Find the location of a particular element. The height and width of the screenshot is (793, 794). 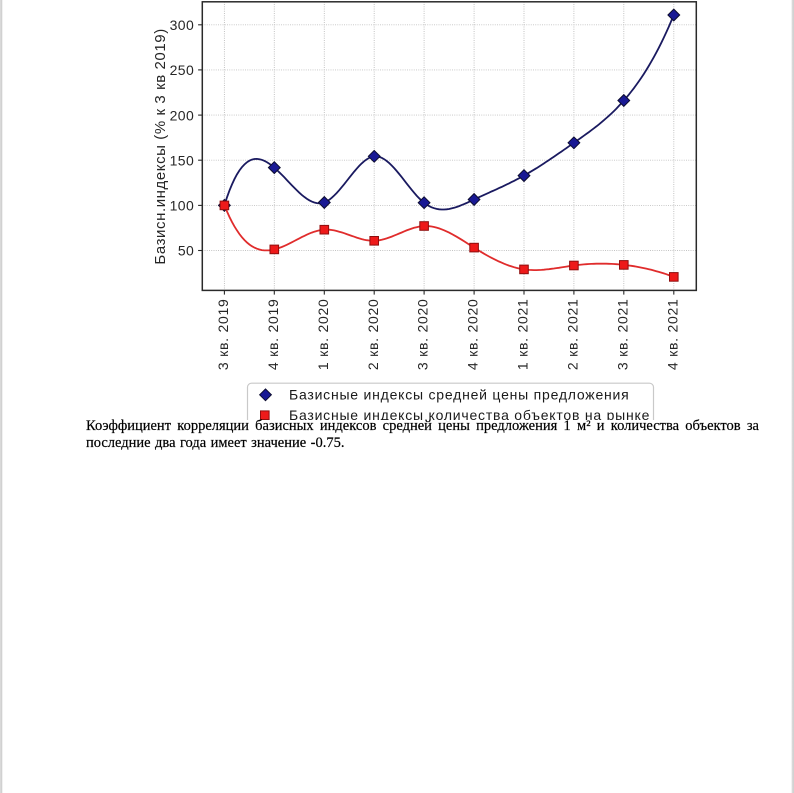

svg-text: 1 кв. 2020 is located at coordinates (323, 334).